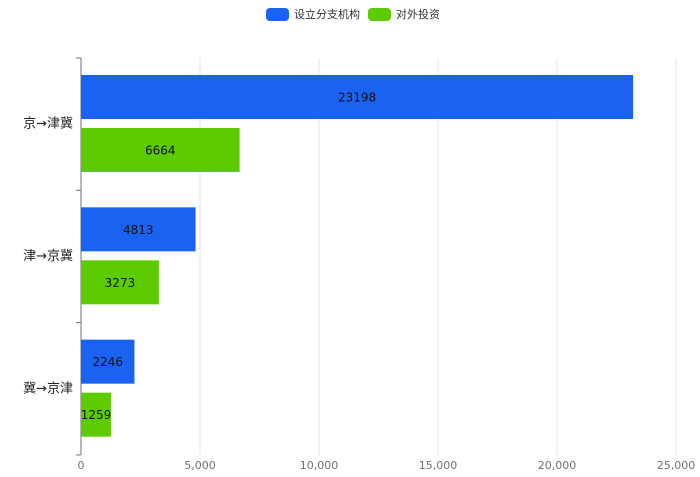 Image resolution: width=700 pixels, height=477 pixels. I want to click on data-label: 3273, so click(120, 283).